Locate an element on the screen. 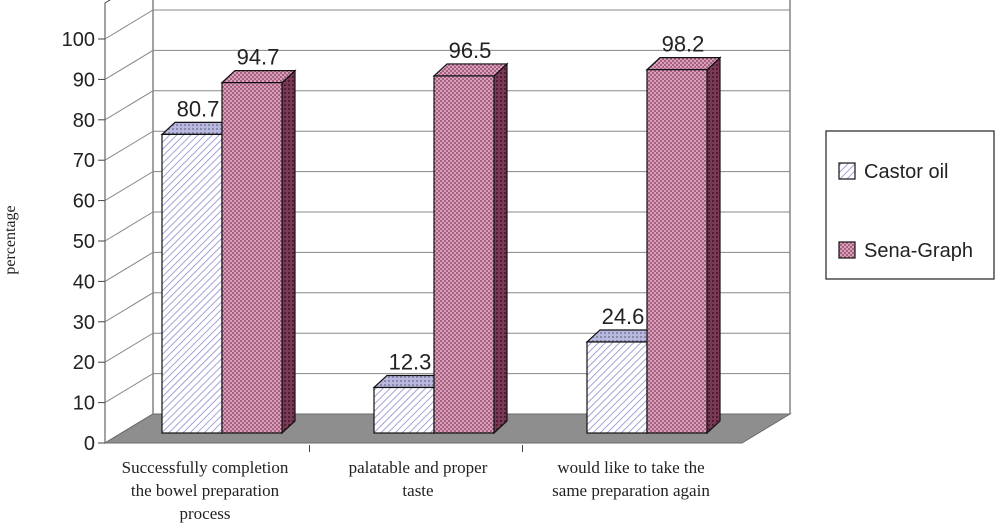 This screenshot has width=1000, height=527. category-label: process is located at coordinates (205, 513).